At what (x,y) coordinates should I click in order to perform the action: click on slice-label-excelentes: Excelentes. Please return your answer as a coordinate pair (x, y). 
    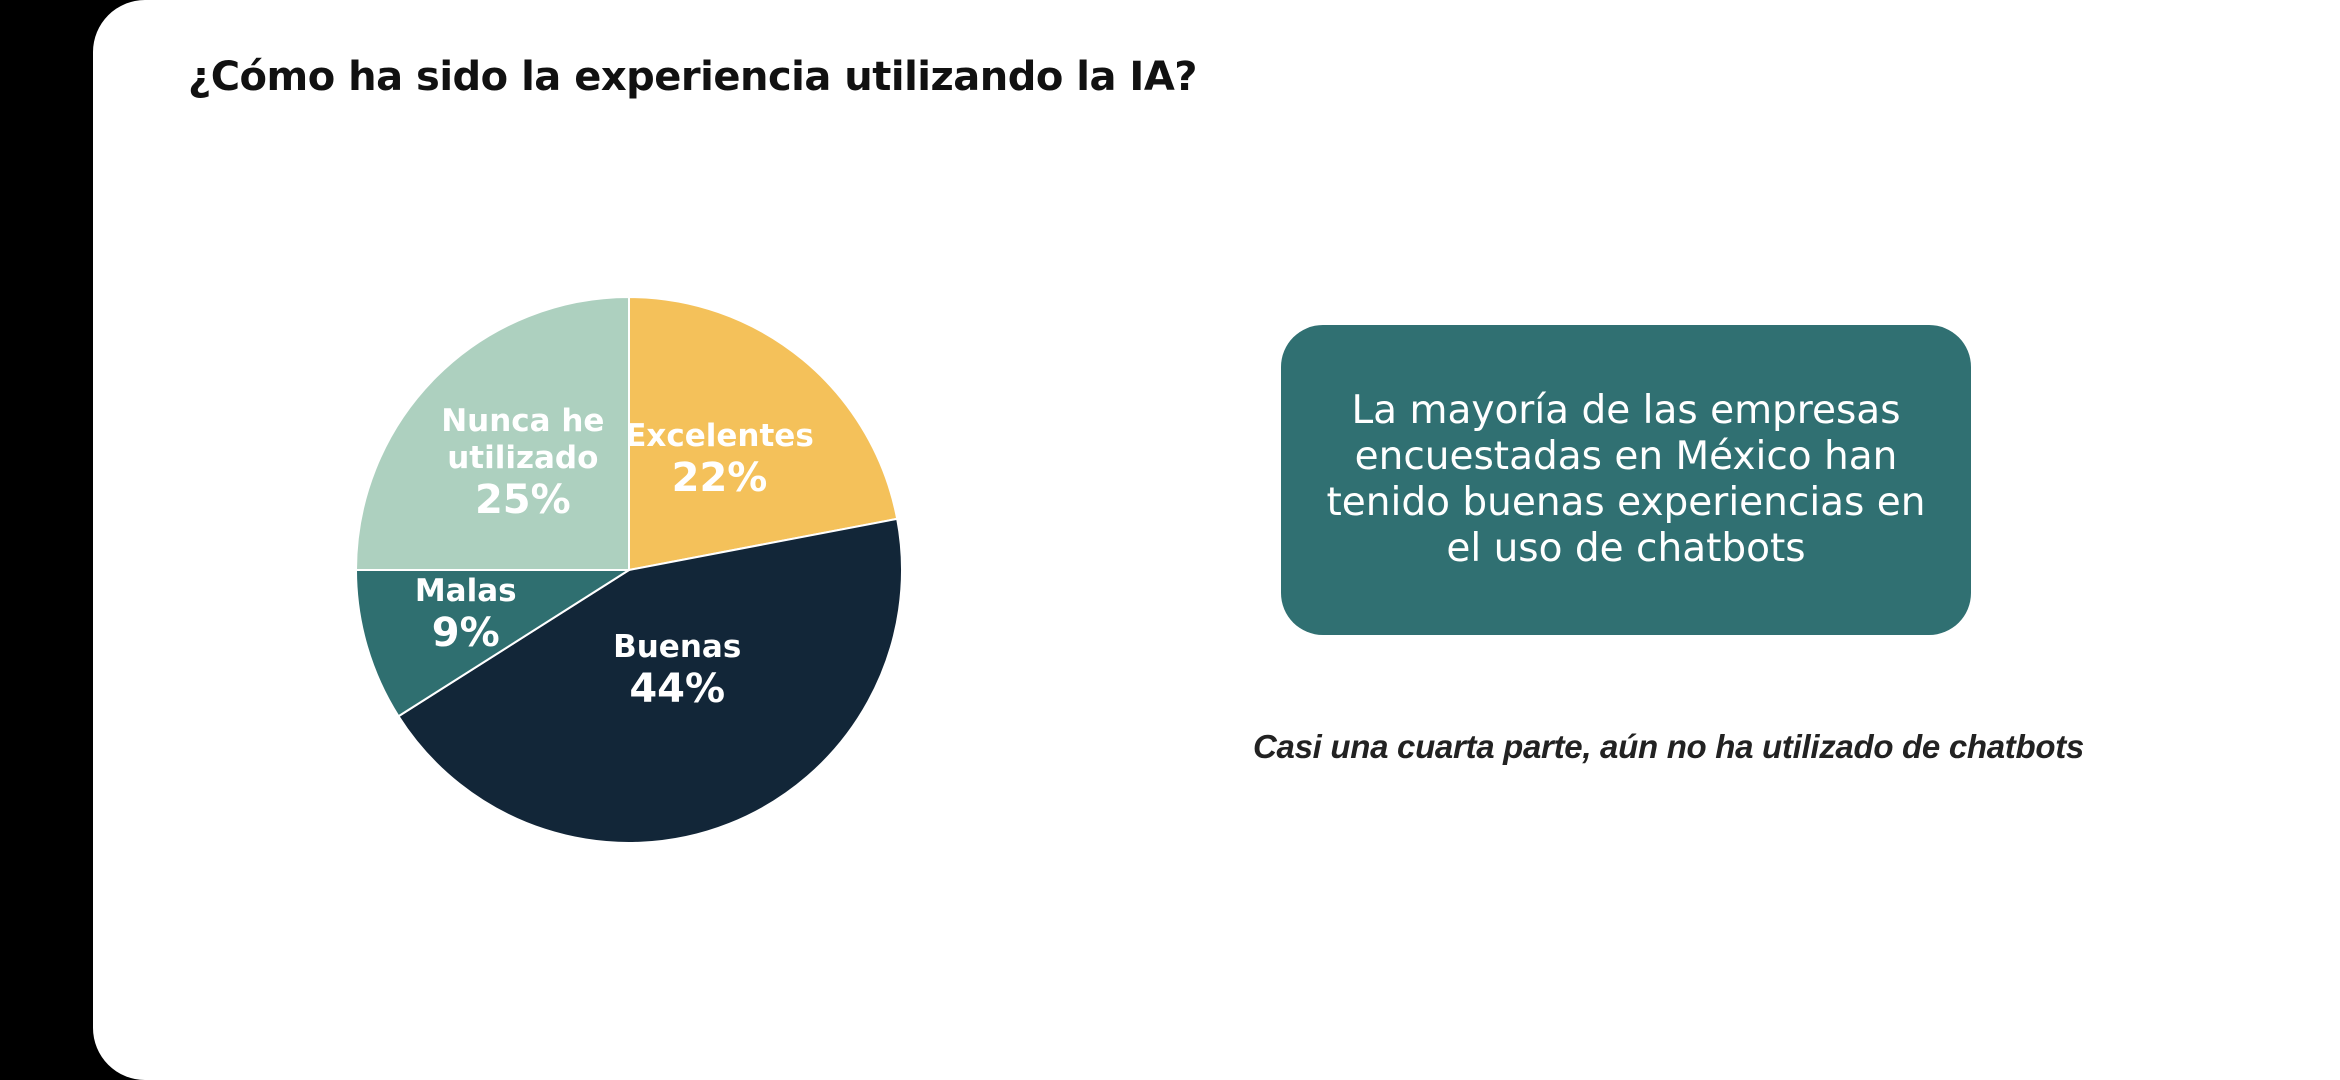
    Looking at the image, I should click on (719, 436).